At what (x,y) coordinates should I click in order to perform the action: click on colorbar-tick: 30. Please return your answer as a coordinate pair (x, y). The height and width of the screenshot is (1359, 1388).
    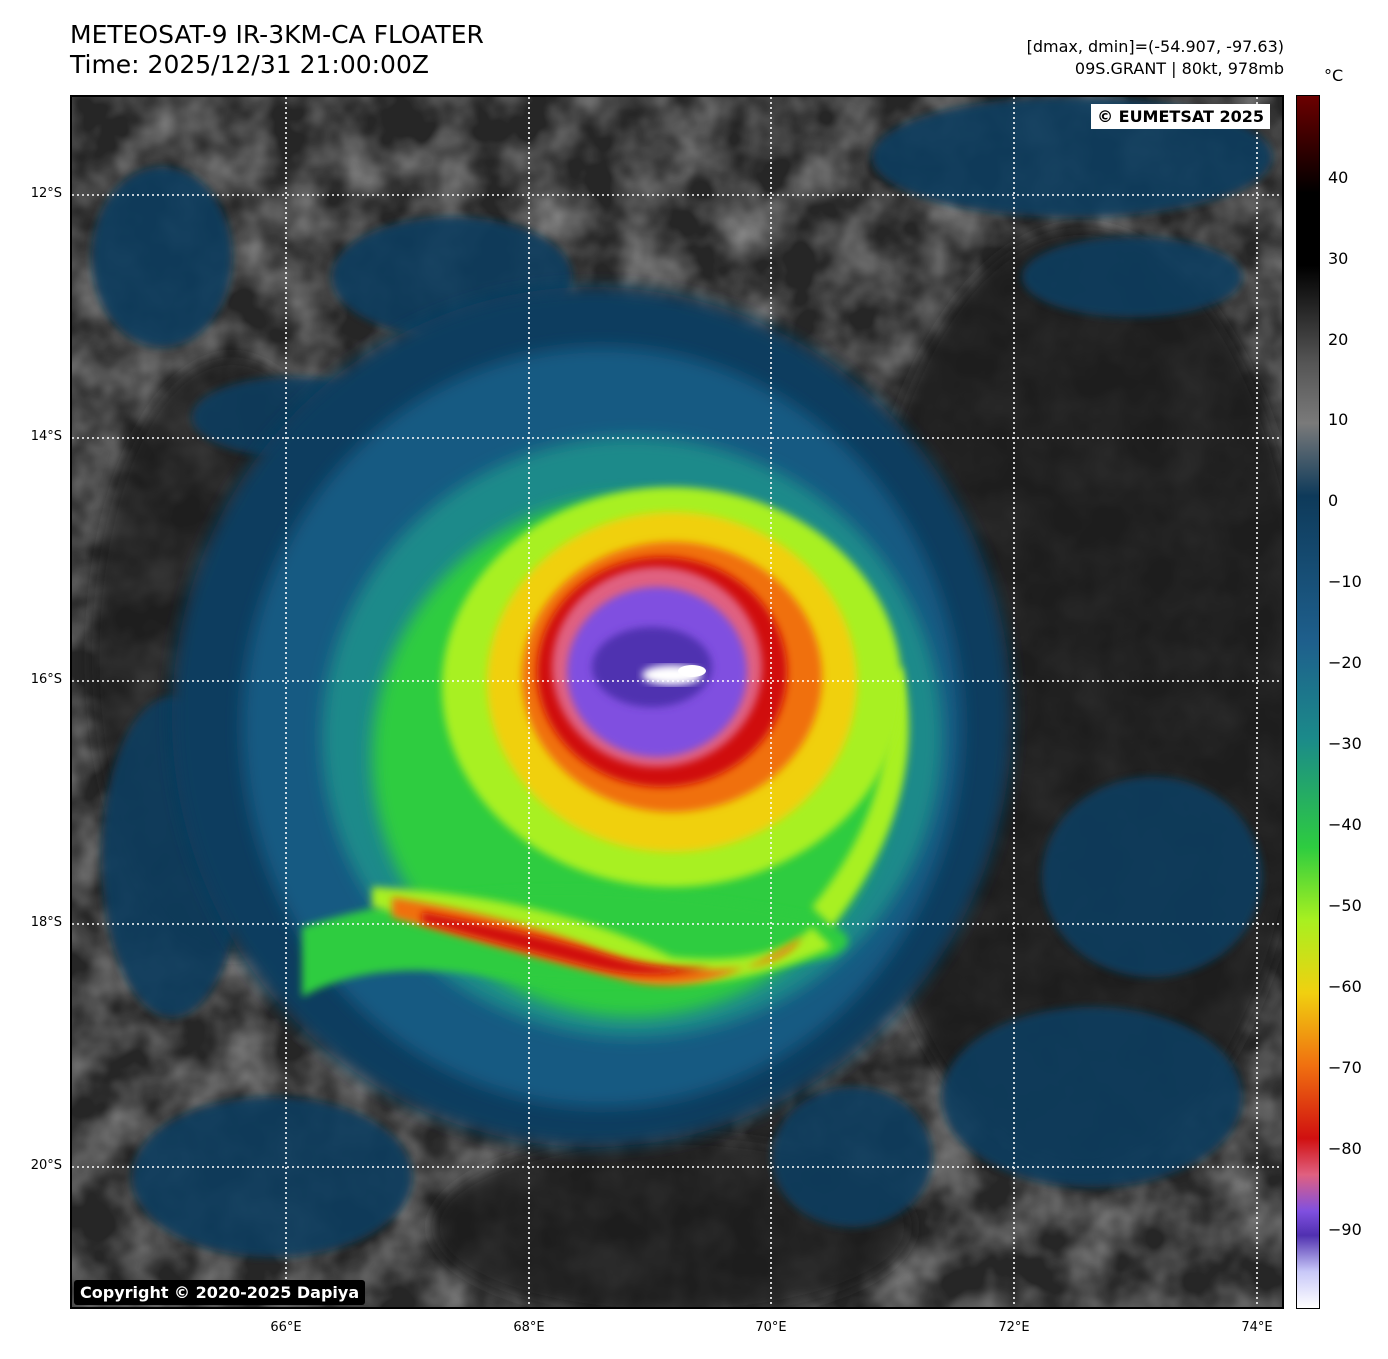
    Looking at the image, I should click on (1338, 258).